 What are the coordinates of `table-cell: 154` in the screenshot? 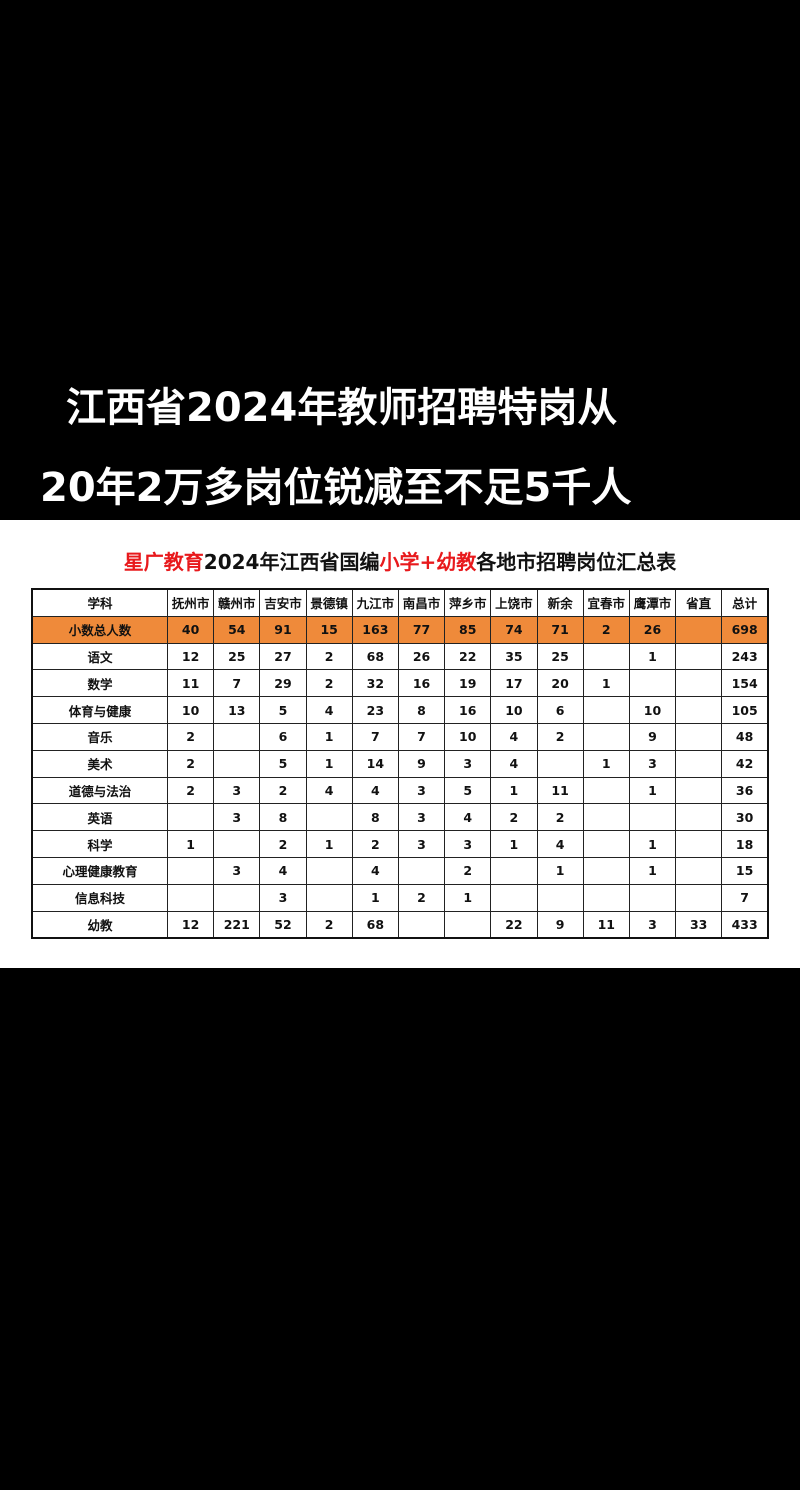 It's located at (745, 683).